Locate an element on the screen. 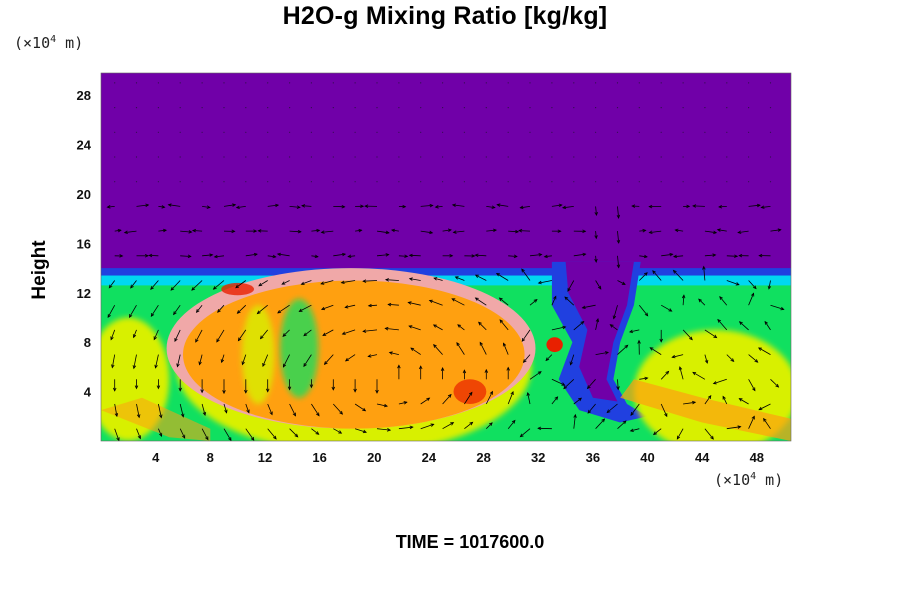  x-axis-unit: (×104 m) is located at coordinates (748, 480).